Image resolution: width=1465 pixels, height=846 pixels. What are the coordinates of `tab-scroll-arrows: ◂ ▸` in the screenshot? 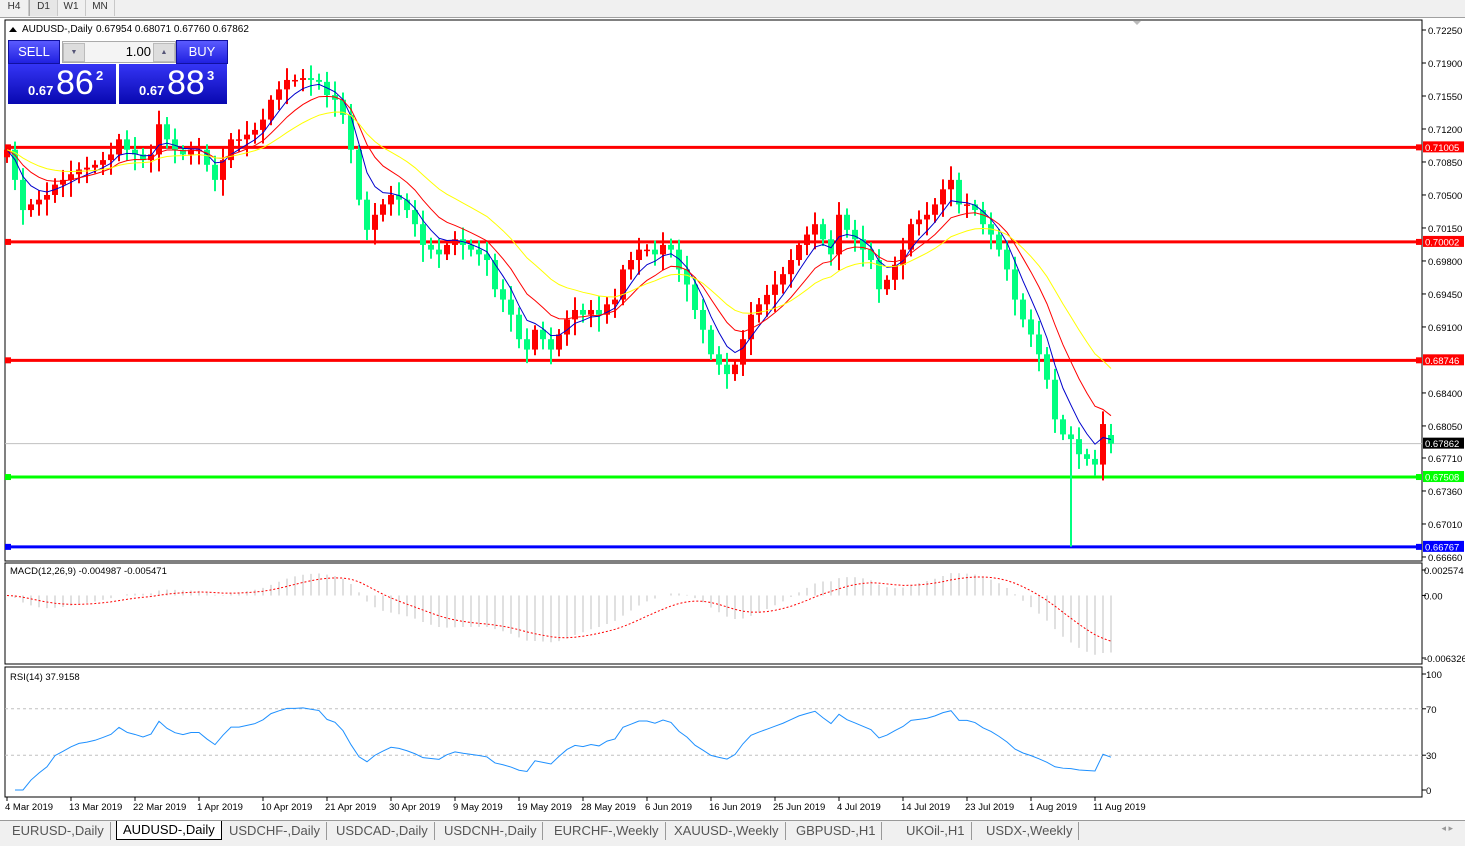 It's located at (1447, 828).